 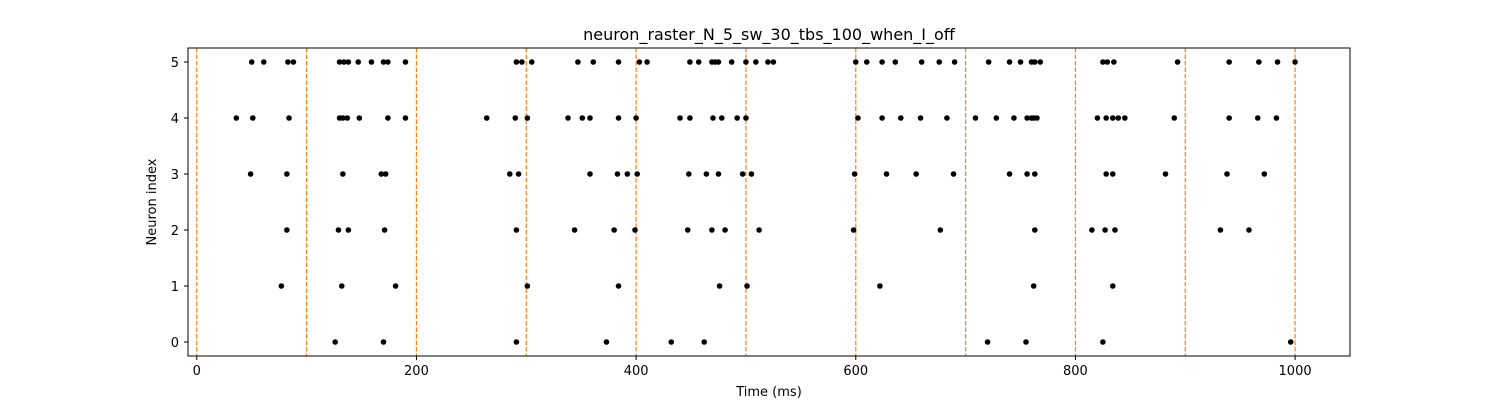 What do you see at coordinates (175, 119) in the screenshot?
I see `y-tick-label: 4` at bounding box center [175, 119].